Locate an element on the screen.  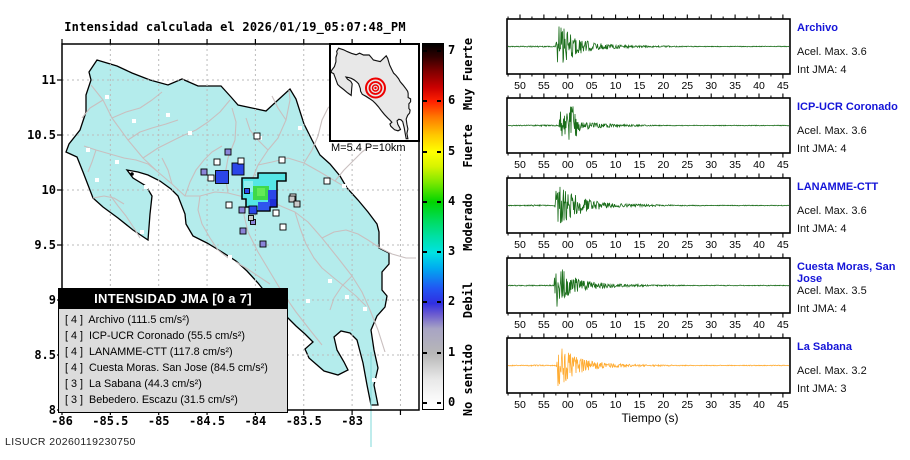
intensity-colorbar is located at coordinates (433, 226).